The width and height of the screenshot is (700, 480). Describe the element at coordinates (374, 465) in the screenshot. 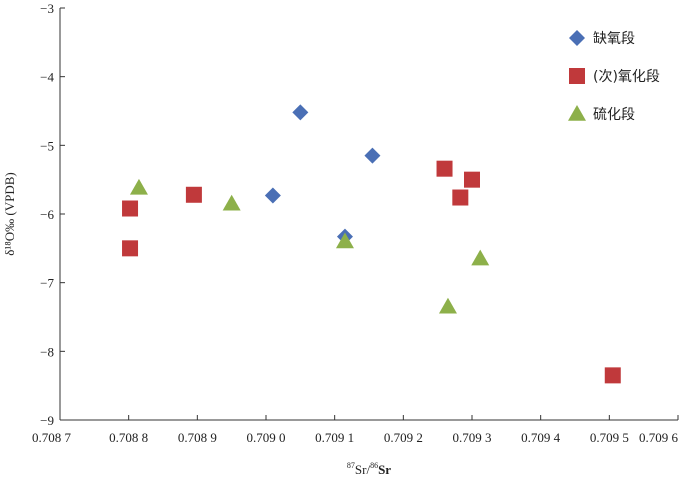

I see `x-axis-title-sup2: 86` at that location.